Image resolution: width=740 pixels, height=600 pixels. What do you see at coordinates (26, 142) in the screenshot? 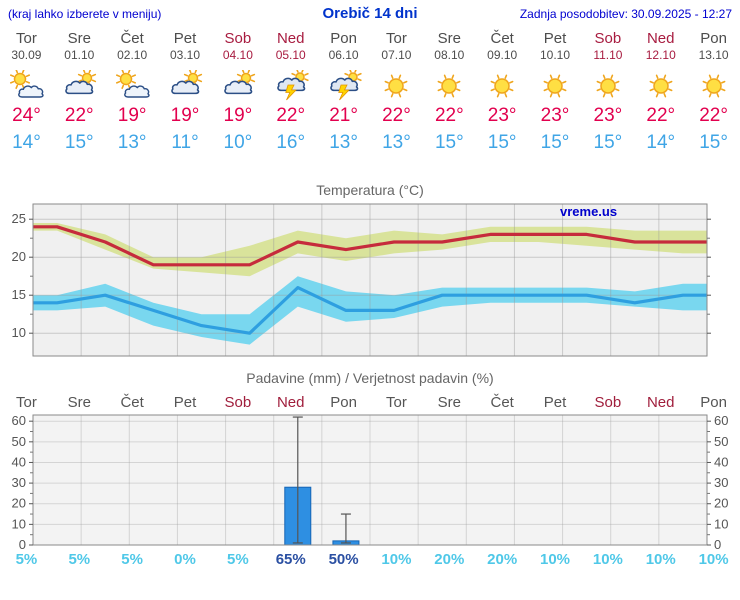
I see `min-temperature: 14°` at bounding box center [26, 142].